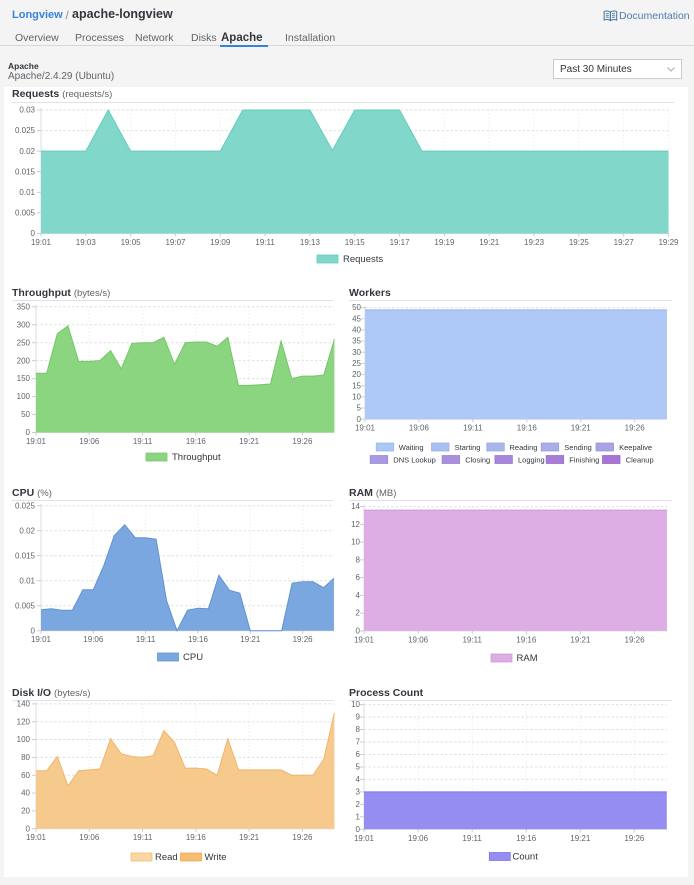 Image resolution: width=694 pixels, height=885 pixels. I want to click on svg-text: 60, so click(25, 775).